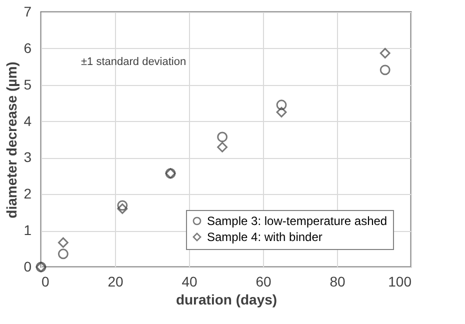 The image size is (465, 324). I want to click on y-tick-label: 0, so click(28, 266).